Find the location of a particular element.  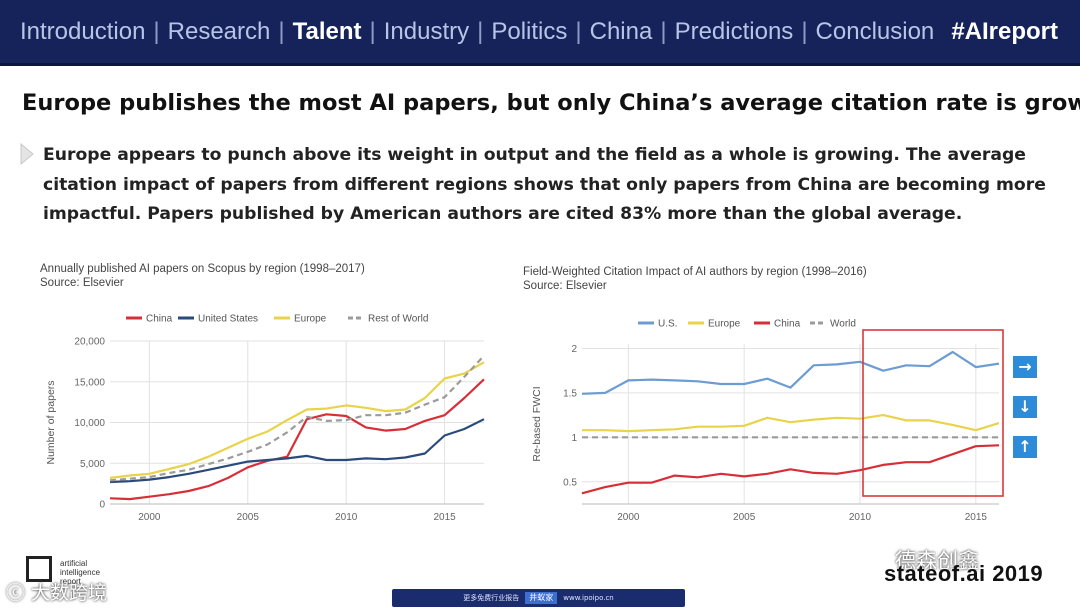

nav-item-conclusion: Conclusion is located at coordinates (875, 31).